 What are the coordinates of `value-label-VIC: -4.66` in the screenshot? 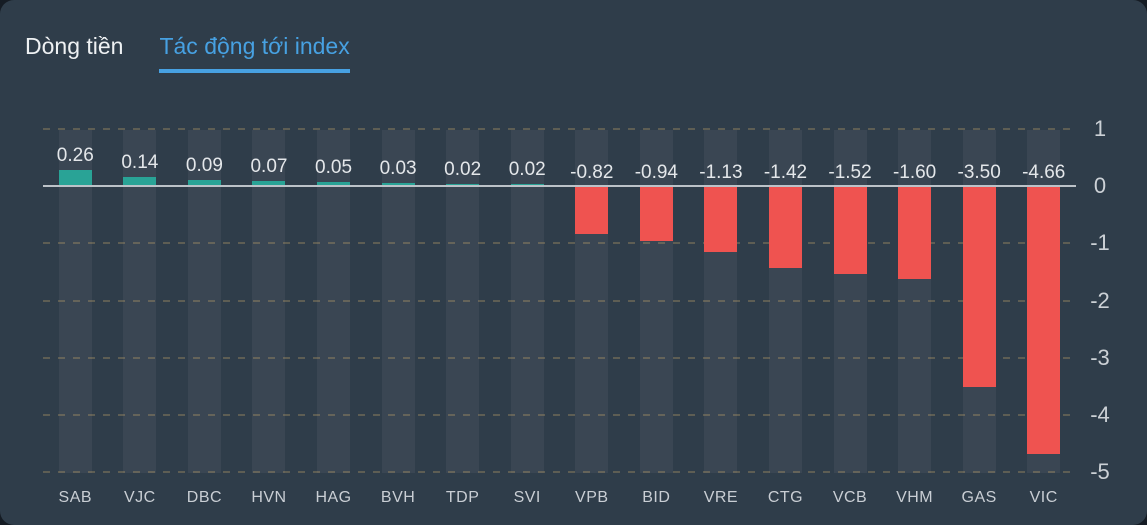 It's located at (1044, 173).